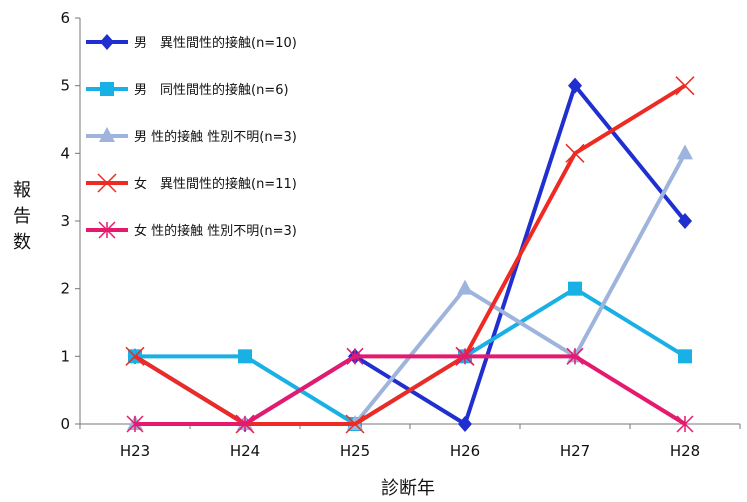 The height and width of the screenshot is (502, 747). What do you see at coordinates (408, 488) in the screenshot?
I see `x-axis-title: 診断年` at bounding box center [408, 488].